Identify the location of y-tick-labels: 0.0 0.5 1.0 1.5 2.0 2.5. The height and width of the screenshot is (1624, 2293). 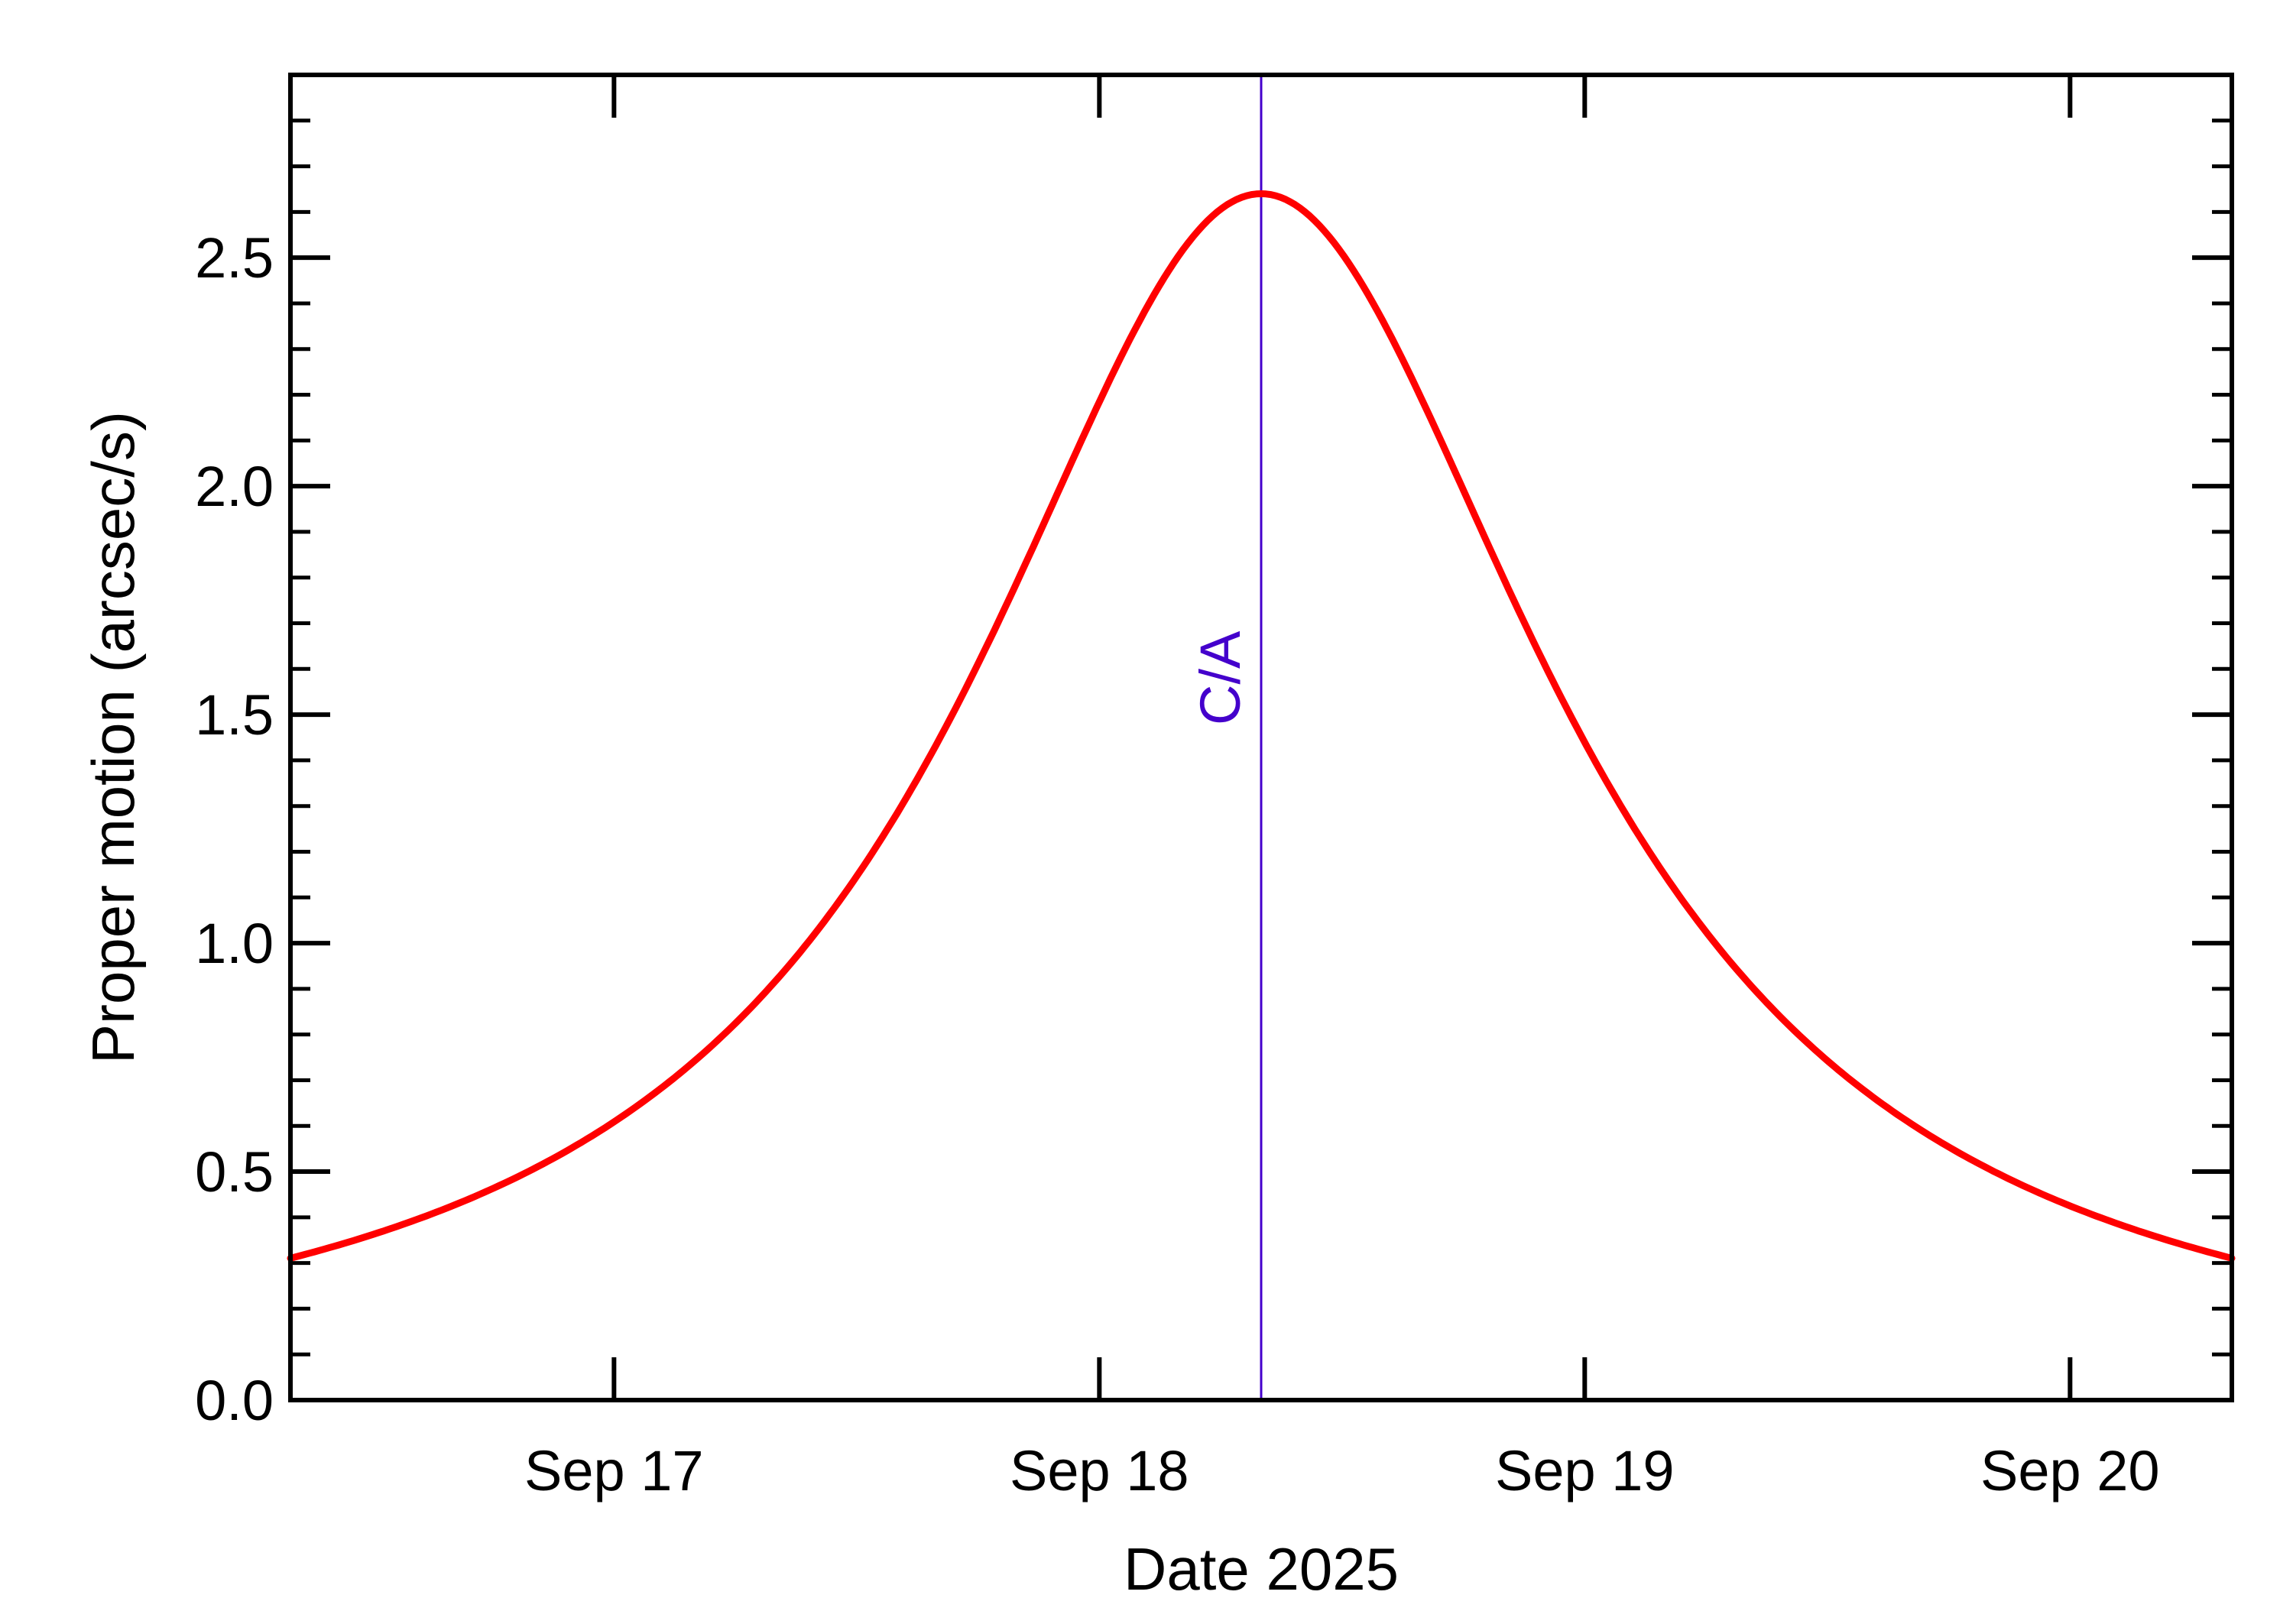
(235, 829).